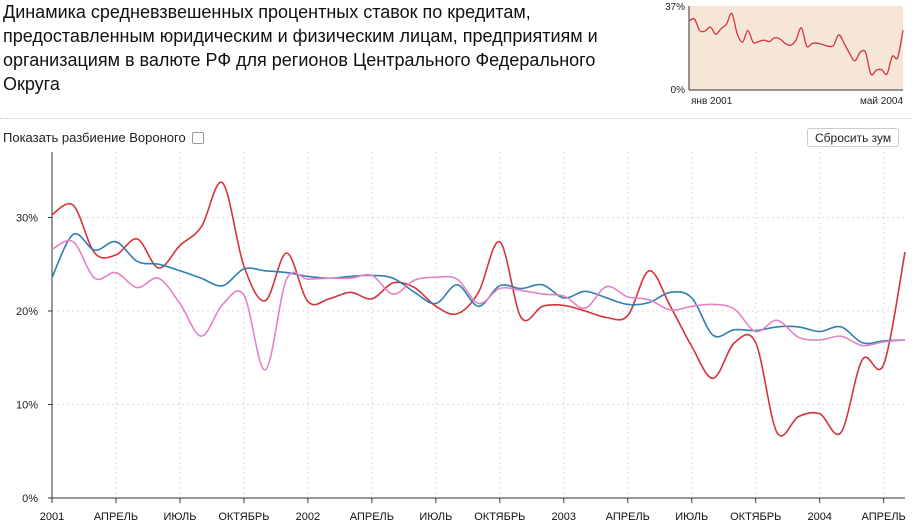 Image resolution: width=912 pixels, height=530 pixels. Describe the element at coordinates (308, 517) in the screenshot. I see `x-tick-label: 2002` at that location.